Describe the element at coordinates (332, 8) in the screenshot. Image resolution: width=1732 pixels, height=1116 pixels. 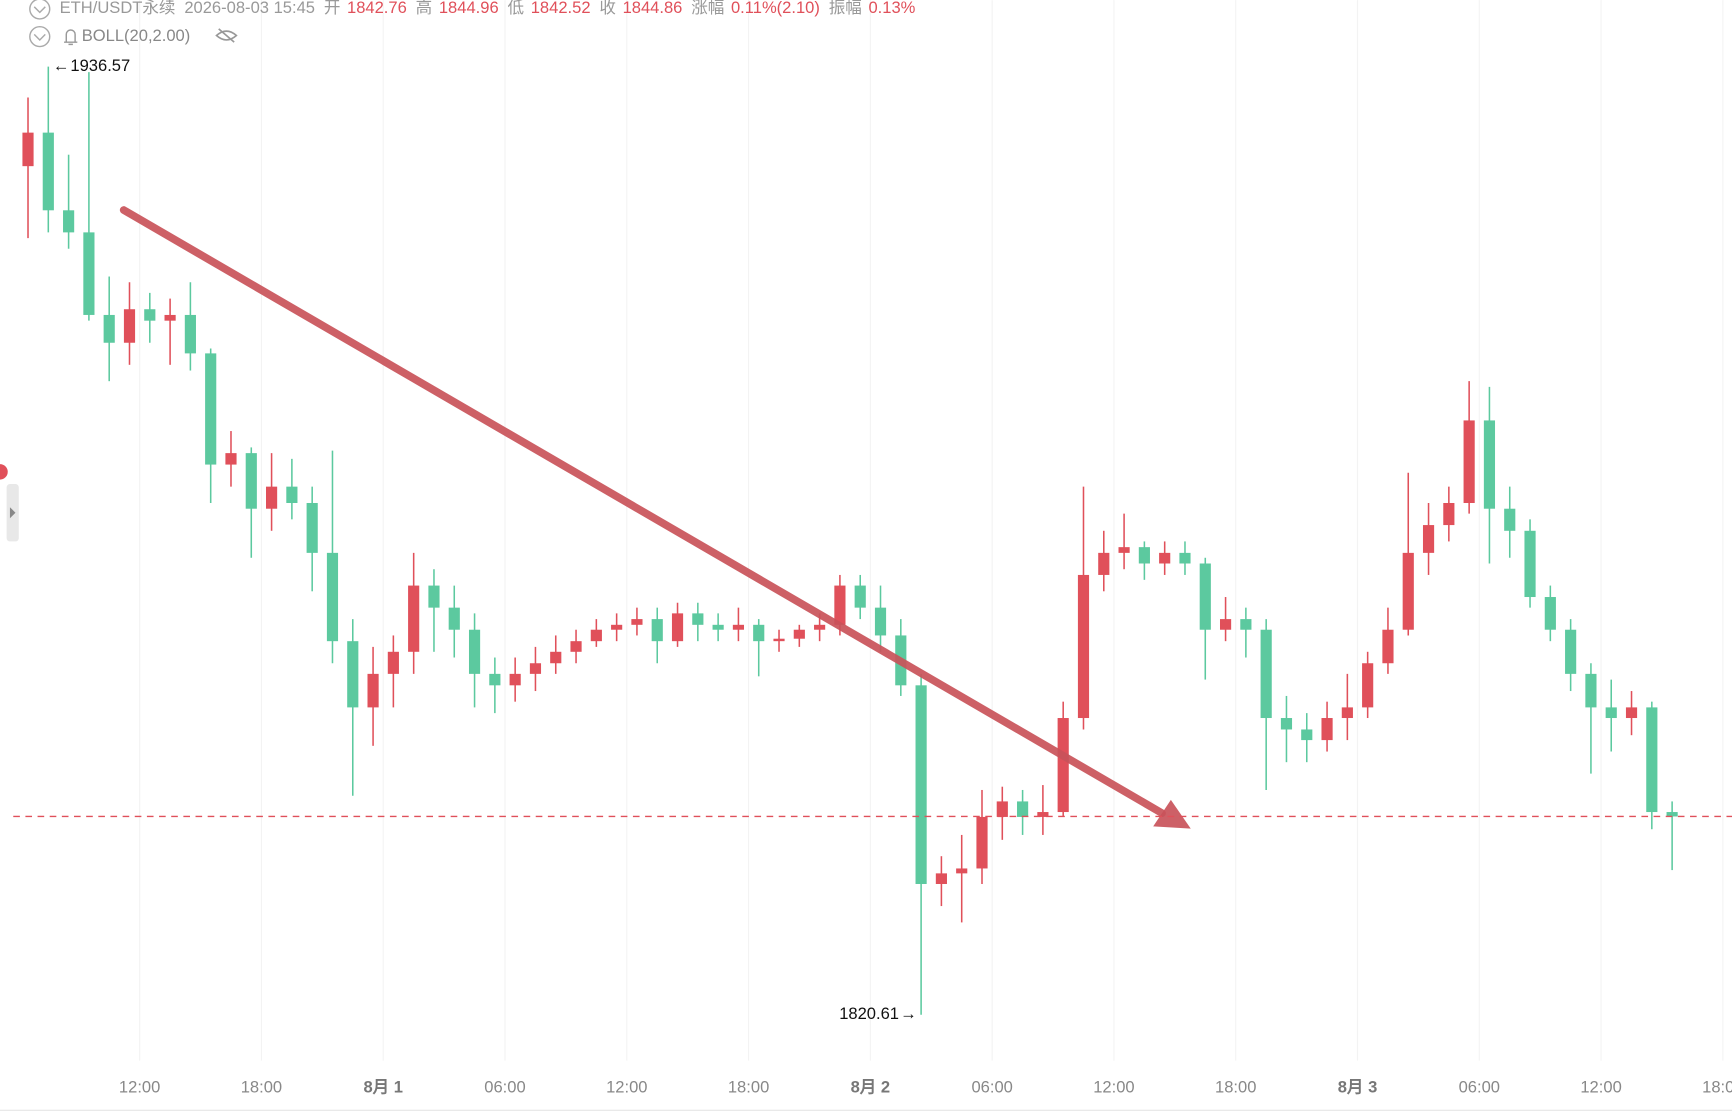
I see `field-label: 开` at that location.